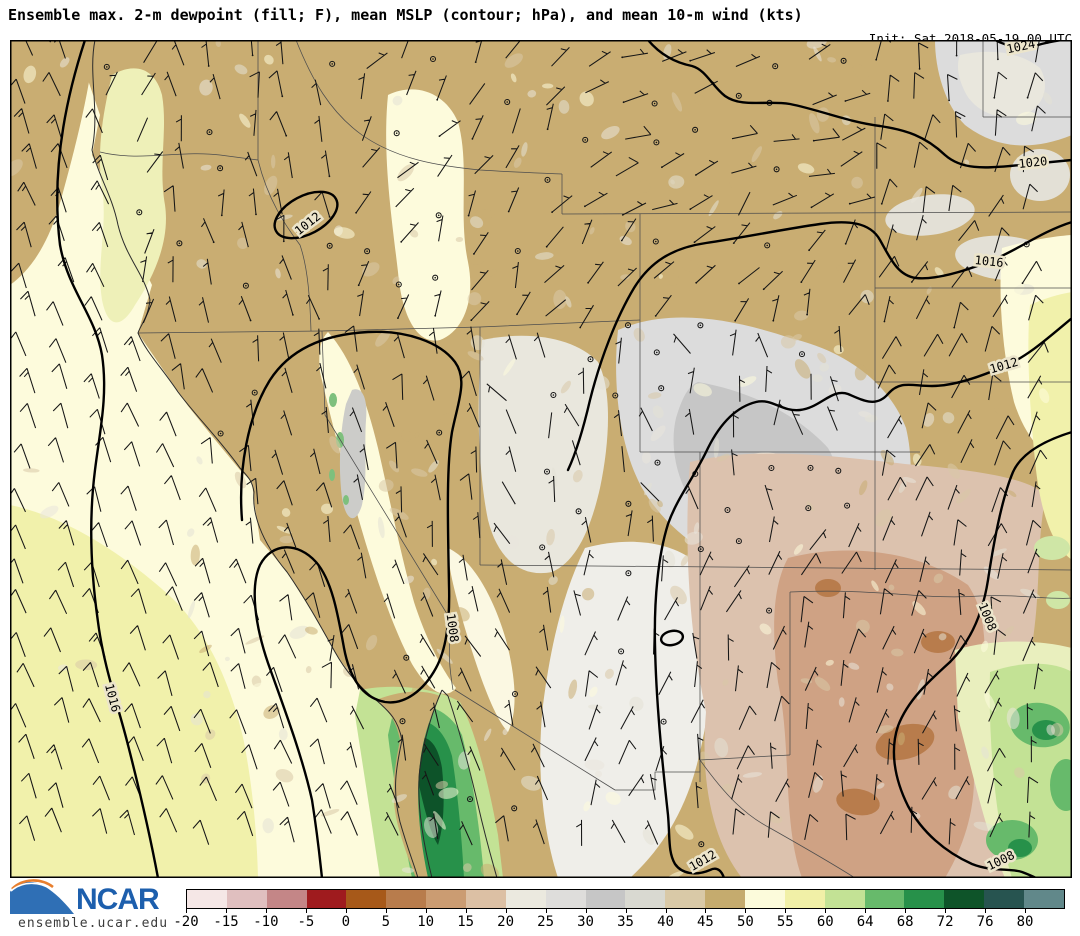  What do you see at coordinates (985, 922) in the screenshot?
I see `colorbar-tick-label: 76` at bounding box center [985, 922].